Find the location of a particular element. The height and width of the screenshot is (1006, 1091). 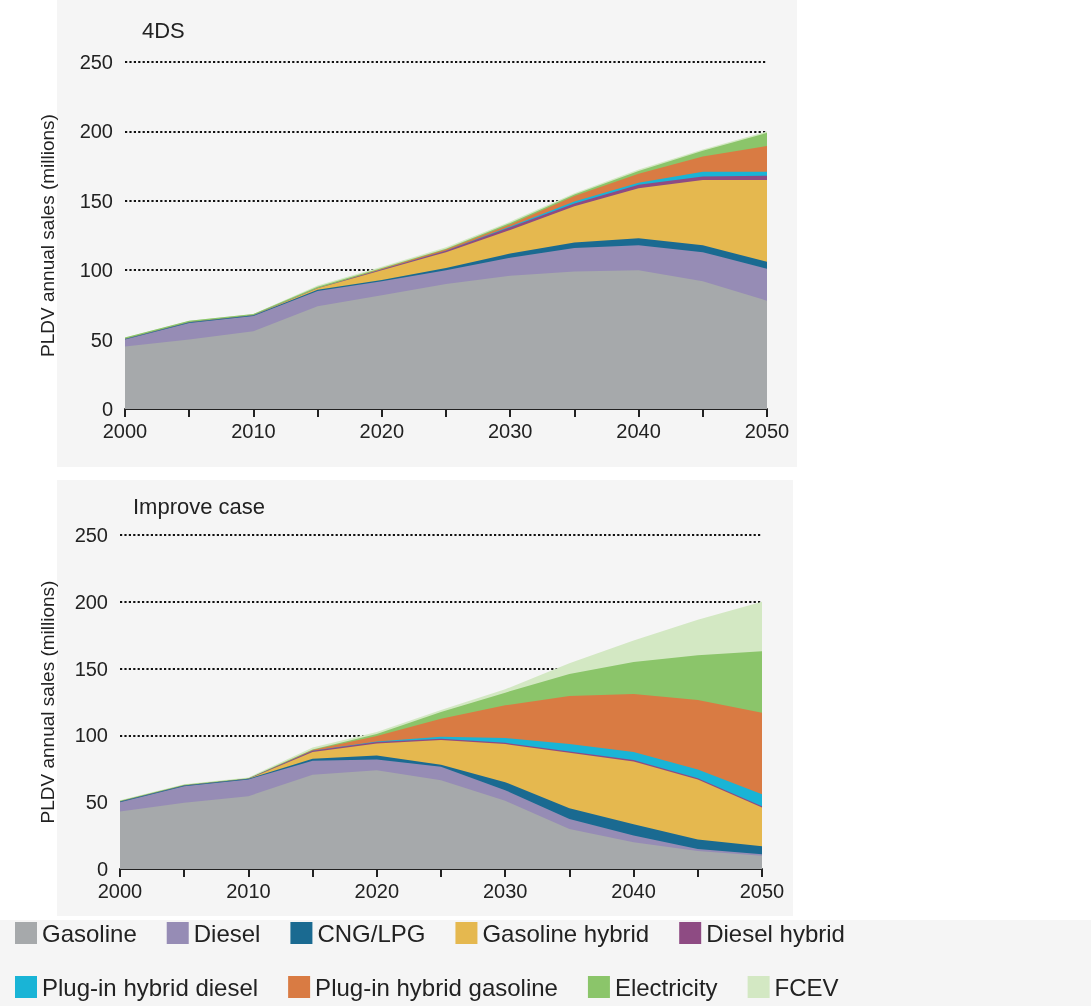

legend-label: Plug-in hybrid diesel is located at coordinates (150, 987).